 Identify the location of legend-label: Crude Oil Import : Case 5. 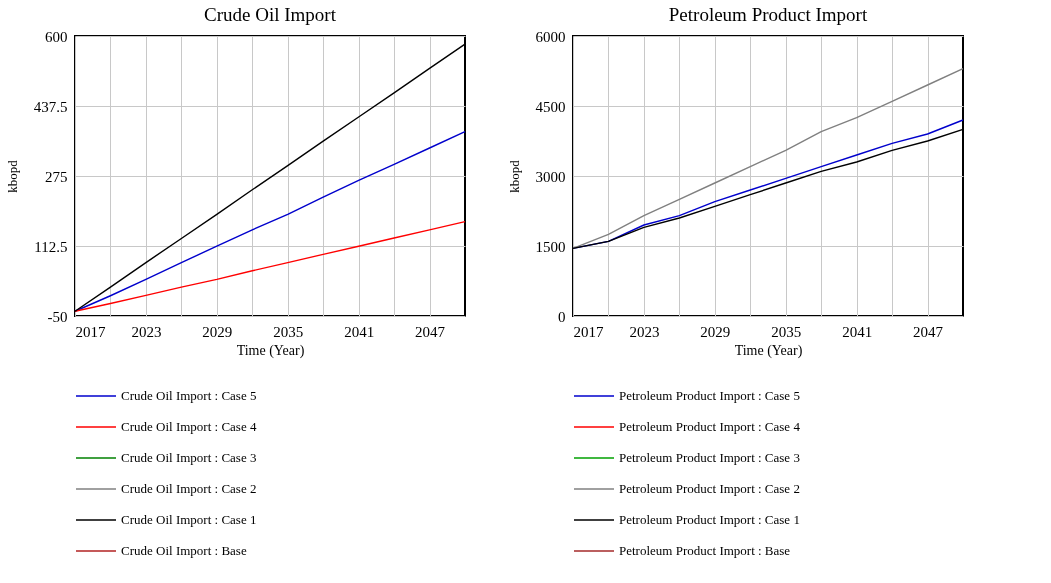
(189, 395).